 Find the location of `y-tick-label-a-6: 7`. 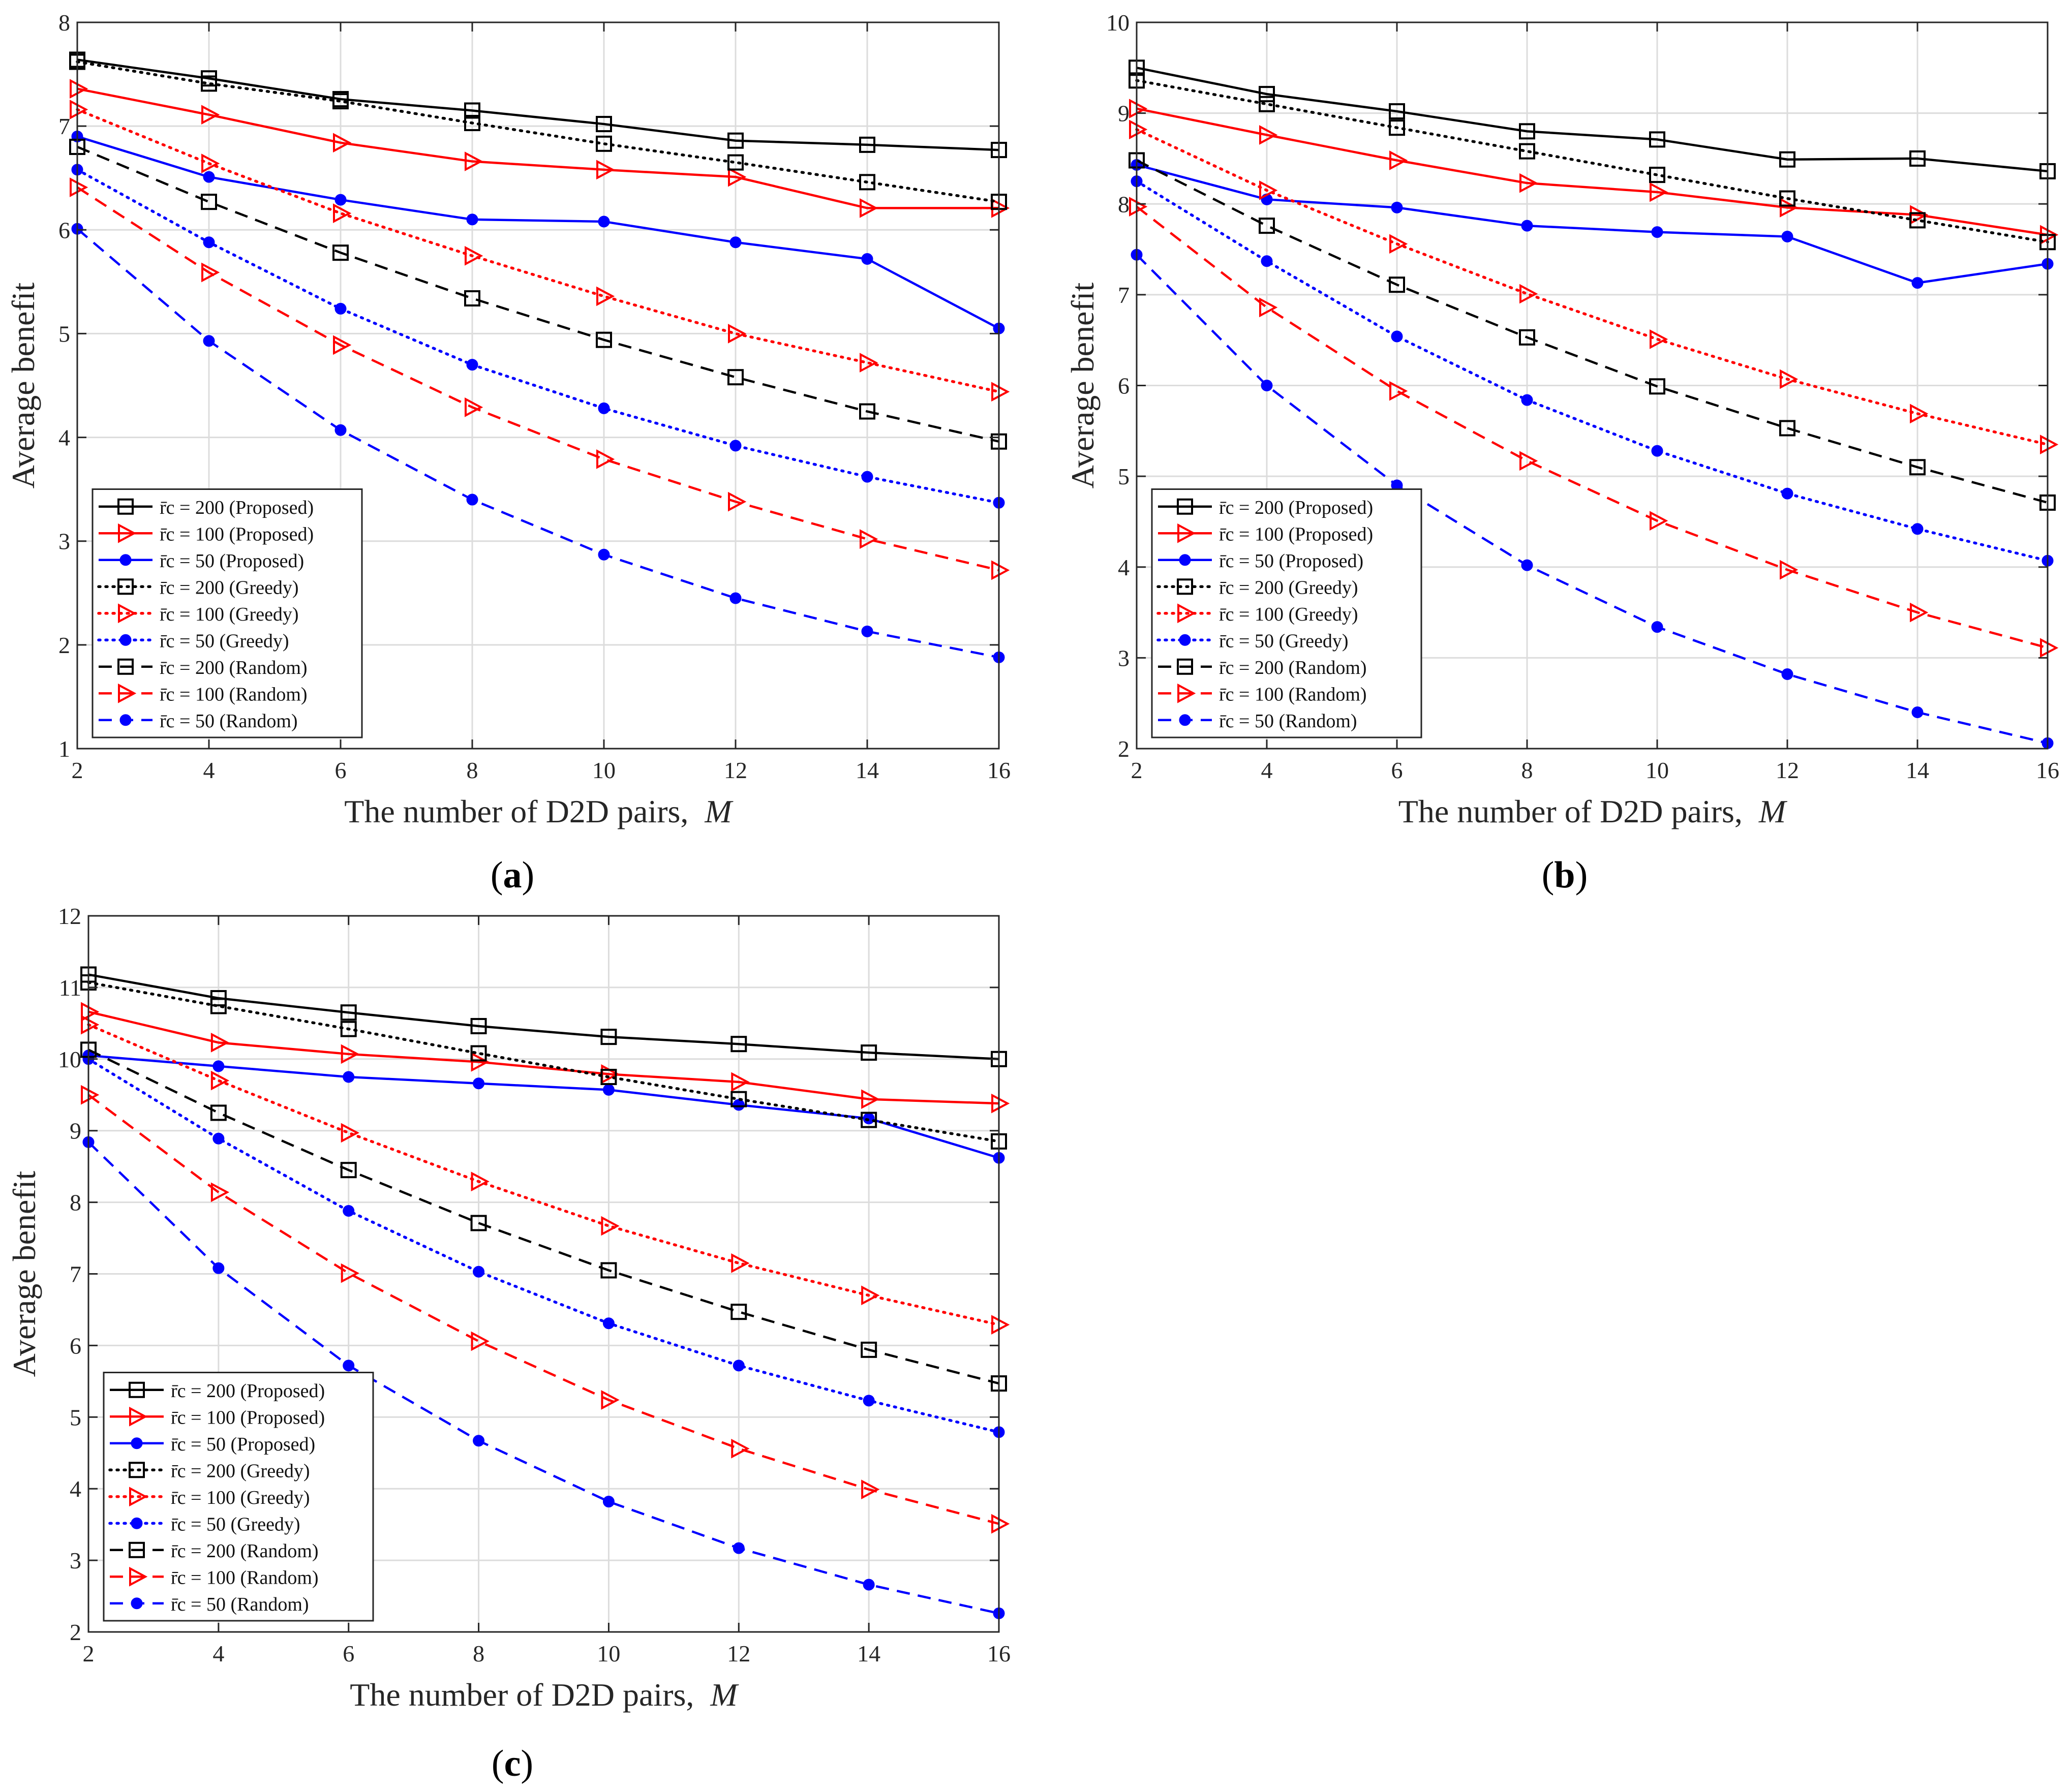

y-tick-label-a-6: 7 is located at coordinates (64, 126).